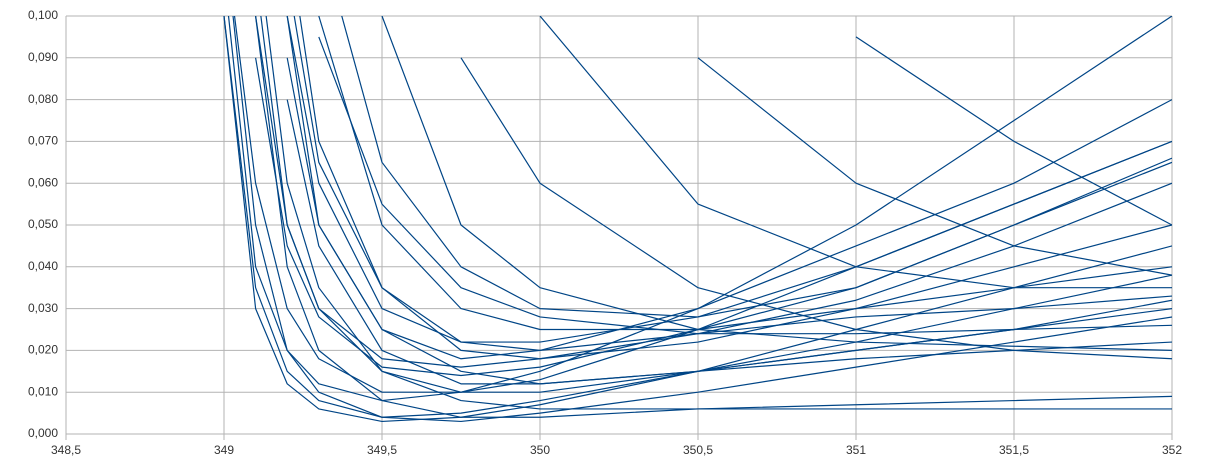 This screenshot has height=473, width=1208. What do you see at coordinates (43, 266) in the screenshot?
I see `y-tick-label: 0,040` at bounding box center [43, 266].